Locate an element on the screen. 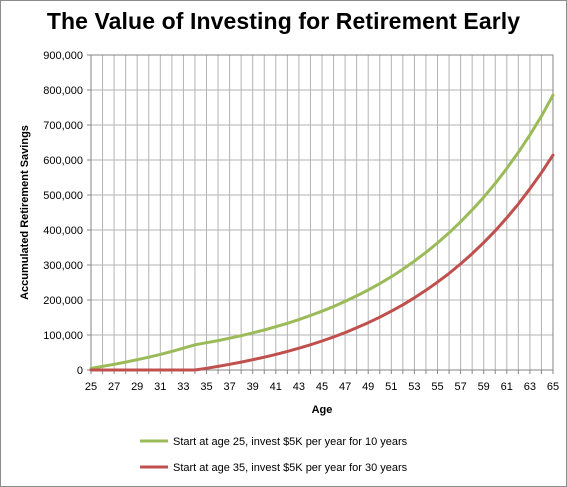  y-tick-label: 300,000 is located at coordinates (63, 266).